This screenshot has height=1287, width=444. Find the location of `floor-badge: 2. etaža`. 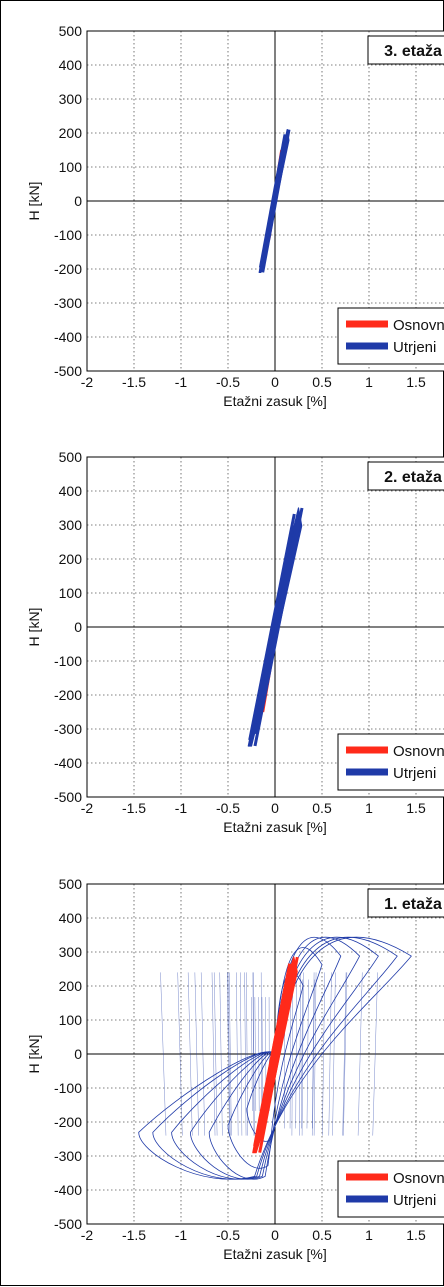

floor-badge: 2. etaža is located at coordinates (413, 477).